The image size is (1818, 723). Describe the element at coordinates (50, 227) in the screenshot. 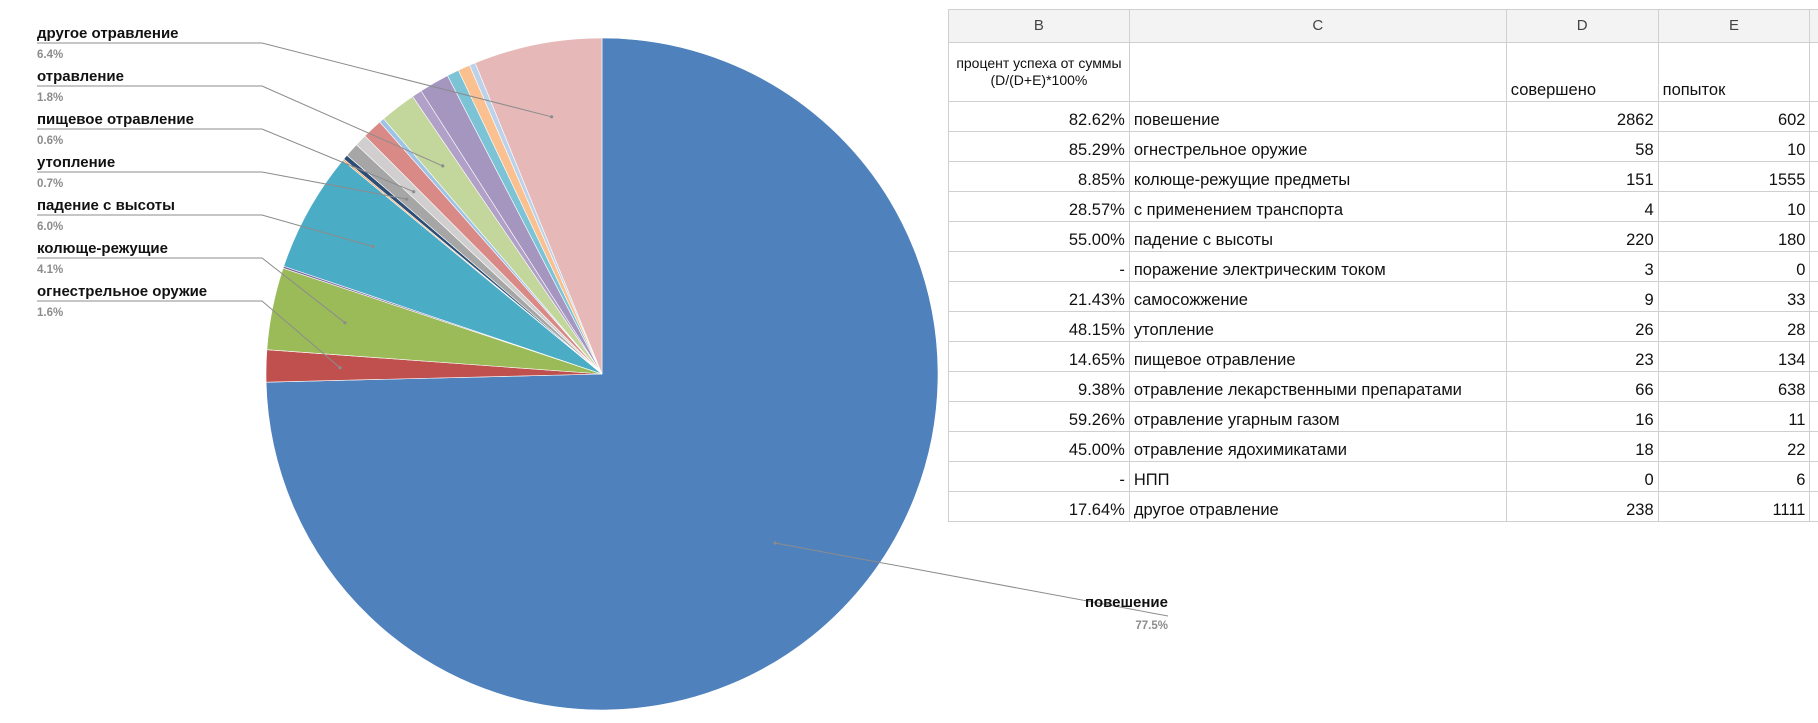

I see `slice-label-percent: 6.0%` at that location.